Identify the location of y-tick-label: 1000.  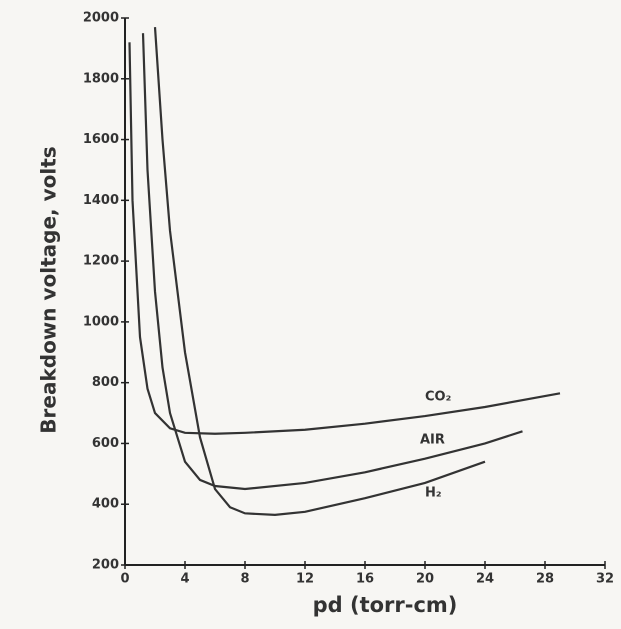
(101, 321).